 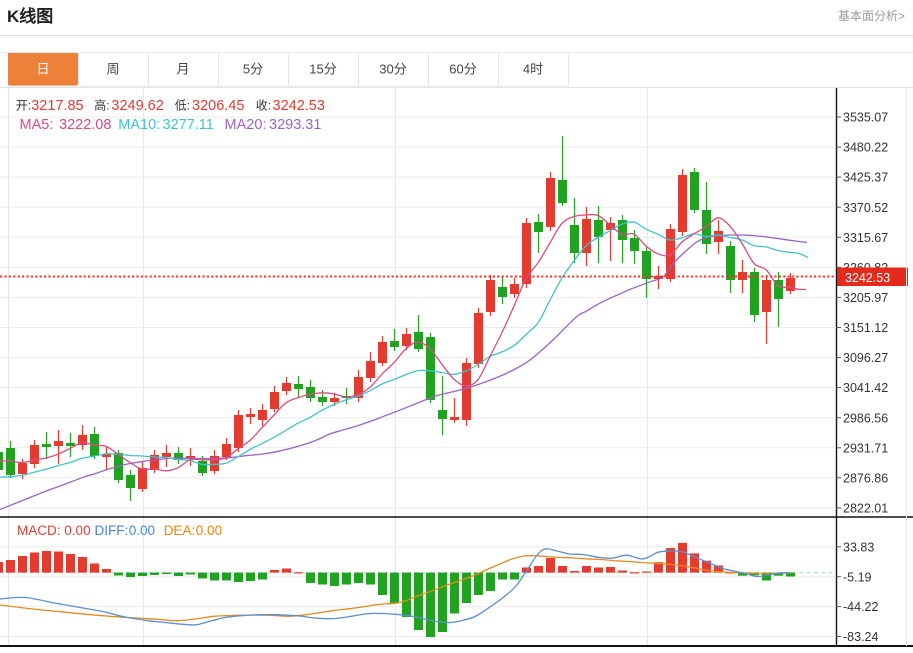 What do you see at coordinates (112, 530) in the screenshot?
I see `svg-text: DIFF:` at bounding box center [112, 530].